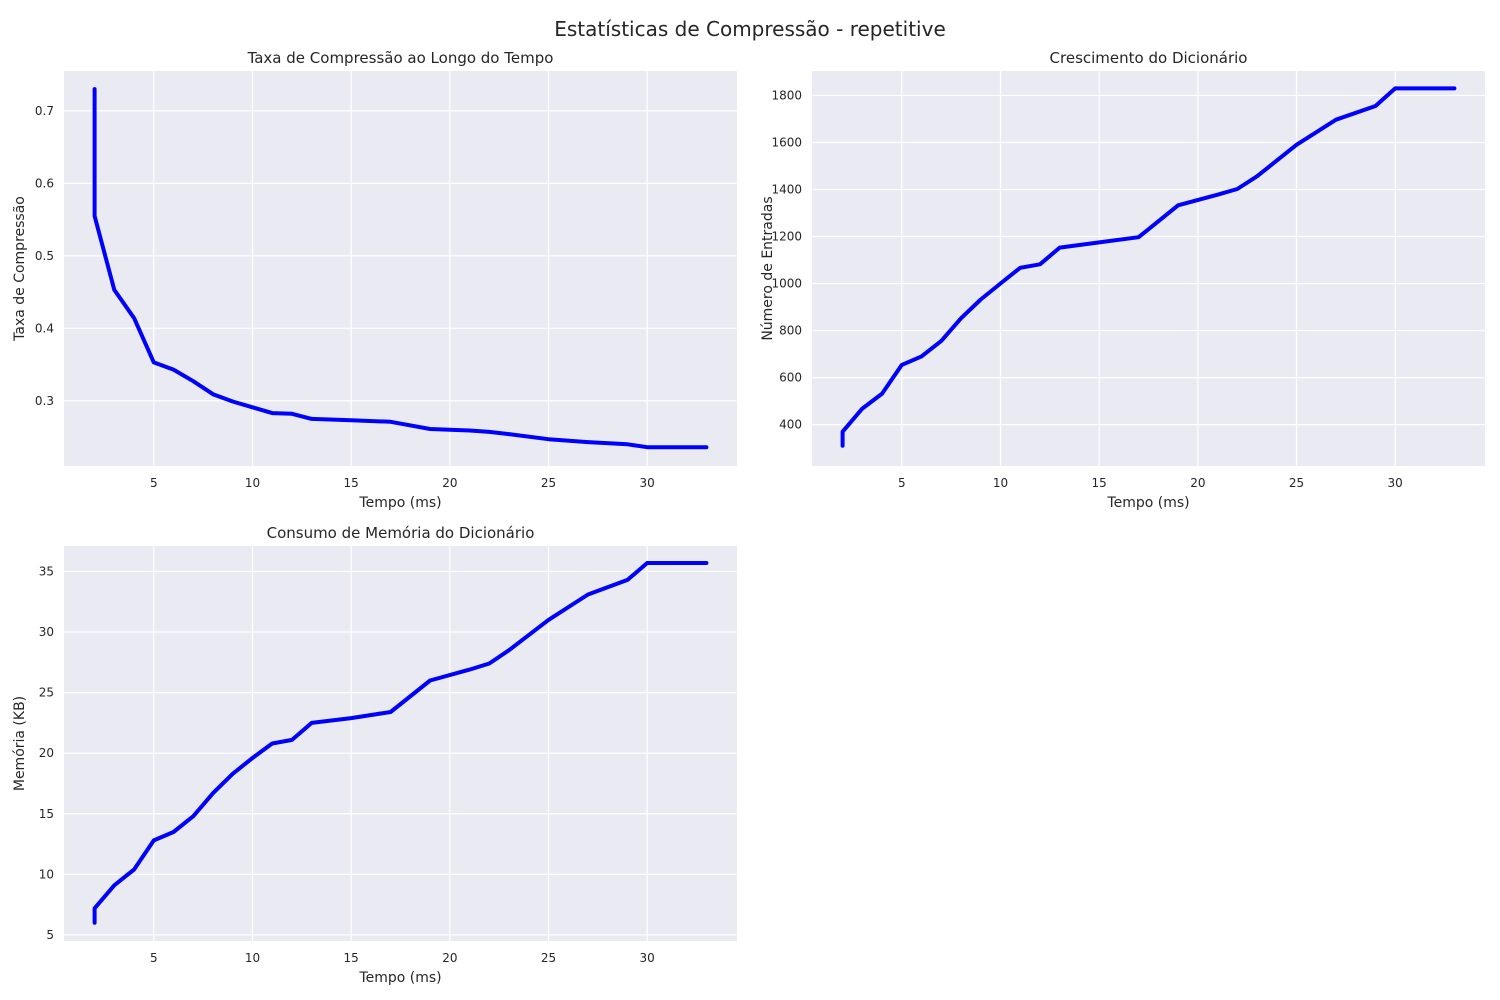 This screenshot has width=1500, height=1000. I want to click on y-tick-label: 35, so click(46, 571).